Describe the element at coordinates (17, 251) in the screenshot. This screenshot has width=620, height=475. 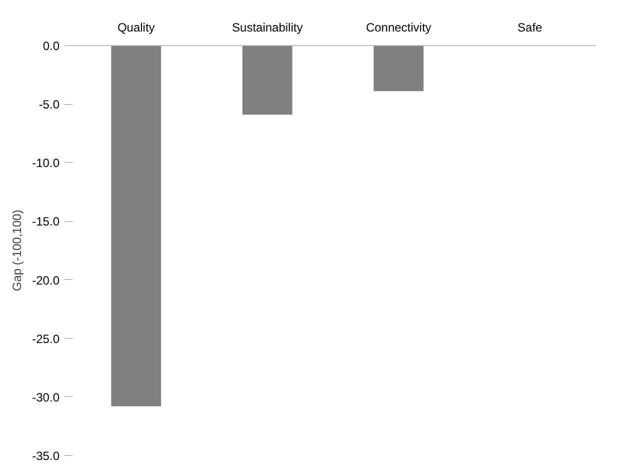
I see `y-axis-title: Gap (-100,100)` at that location.